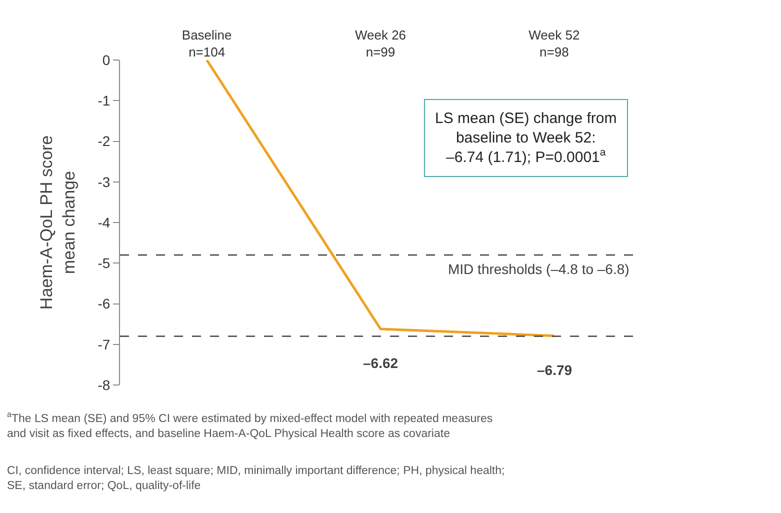  What do you see at coordinates (57, 222) in the screenshot?
I see `y-axis-title: Haem-A-QoL PH score mean change` at bounding box center [57, 222].